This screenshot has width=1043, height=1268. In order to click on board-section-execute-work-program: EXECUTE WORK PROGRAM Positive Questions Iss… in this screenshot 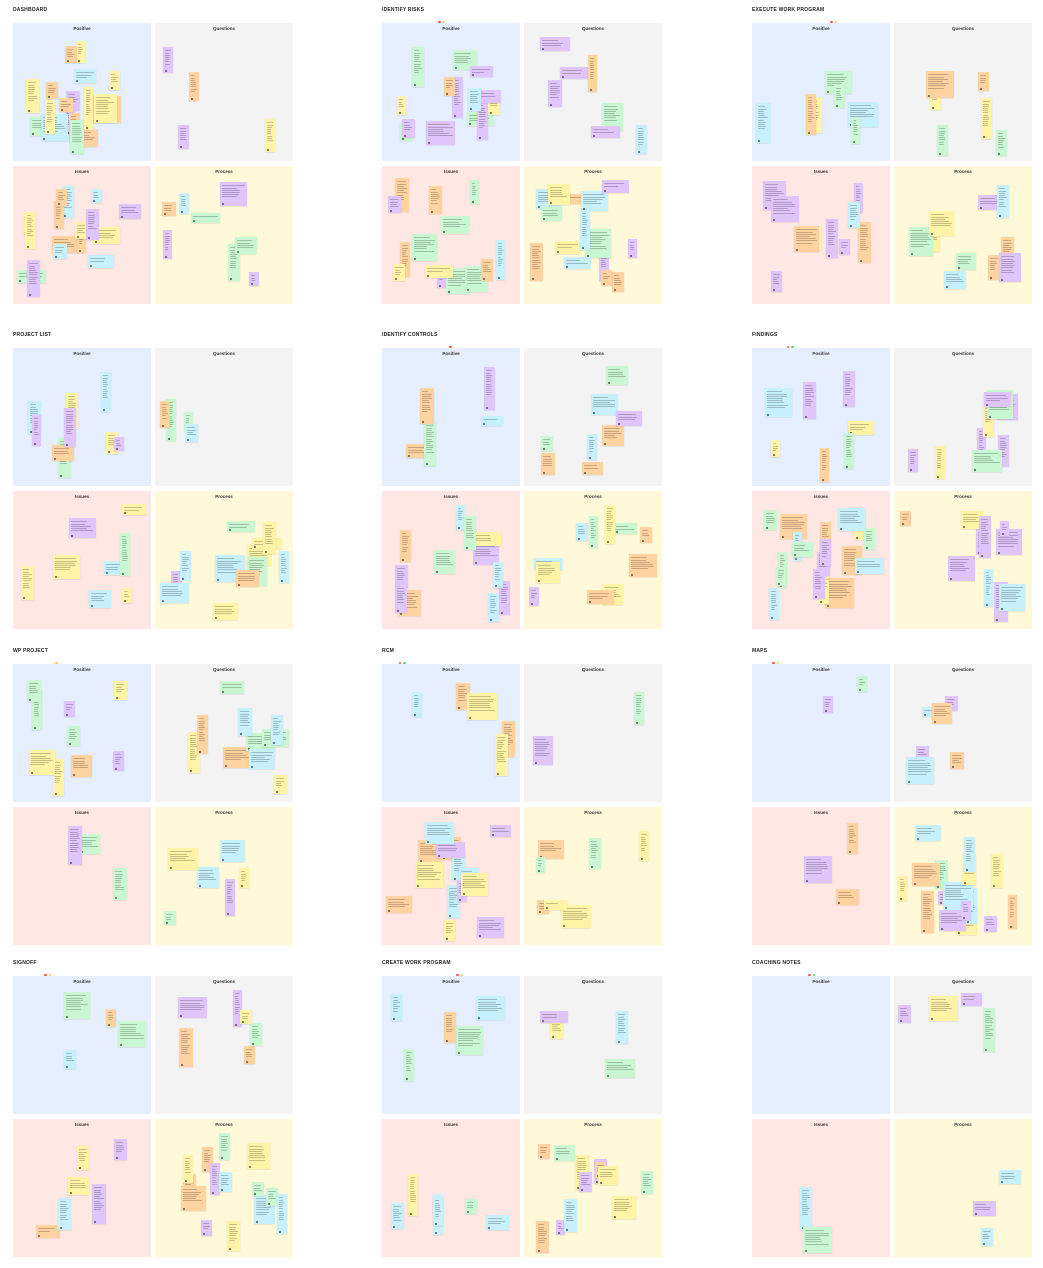, I will do `click(892, 155)`.